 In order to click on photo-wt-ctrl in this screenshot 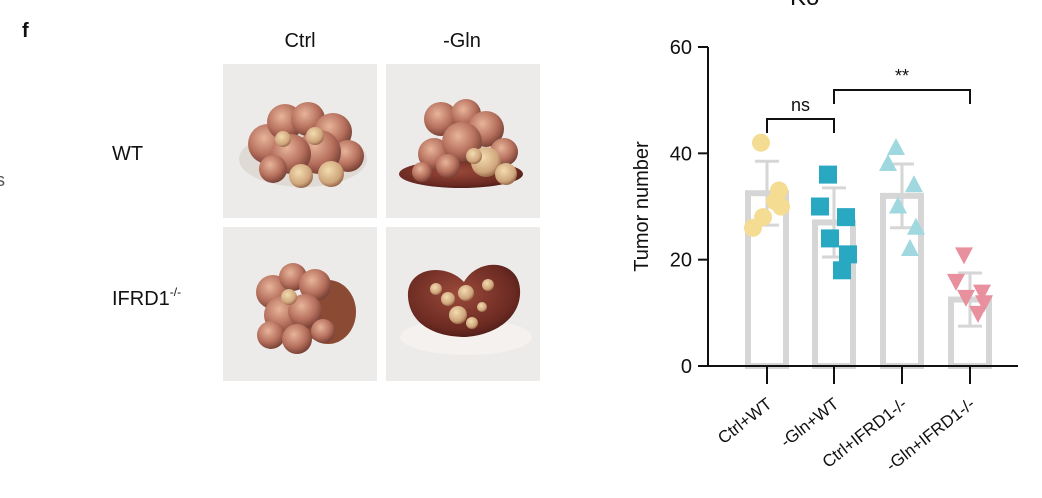, I will do `click(300, 141)`.